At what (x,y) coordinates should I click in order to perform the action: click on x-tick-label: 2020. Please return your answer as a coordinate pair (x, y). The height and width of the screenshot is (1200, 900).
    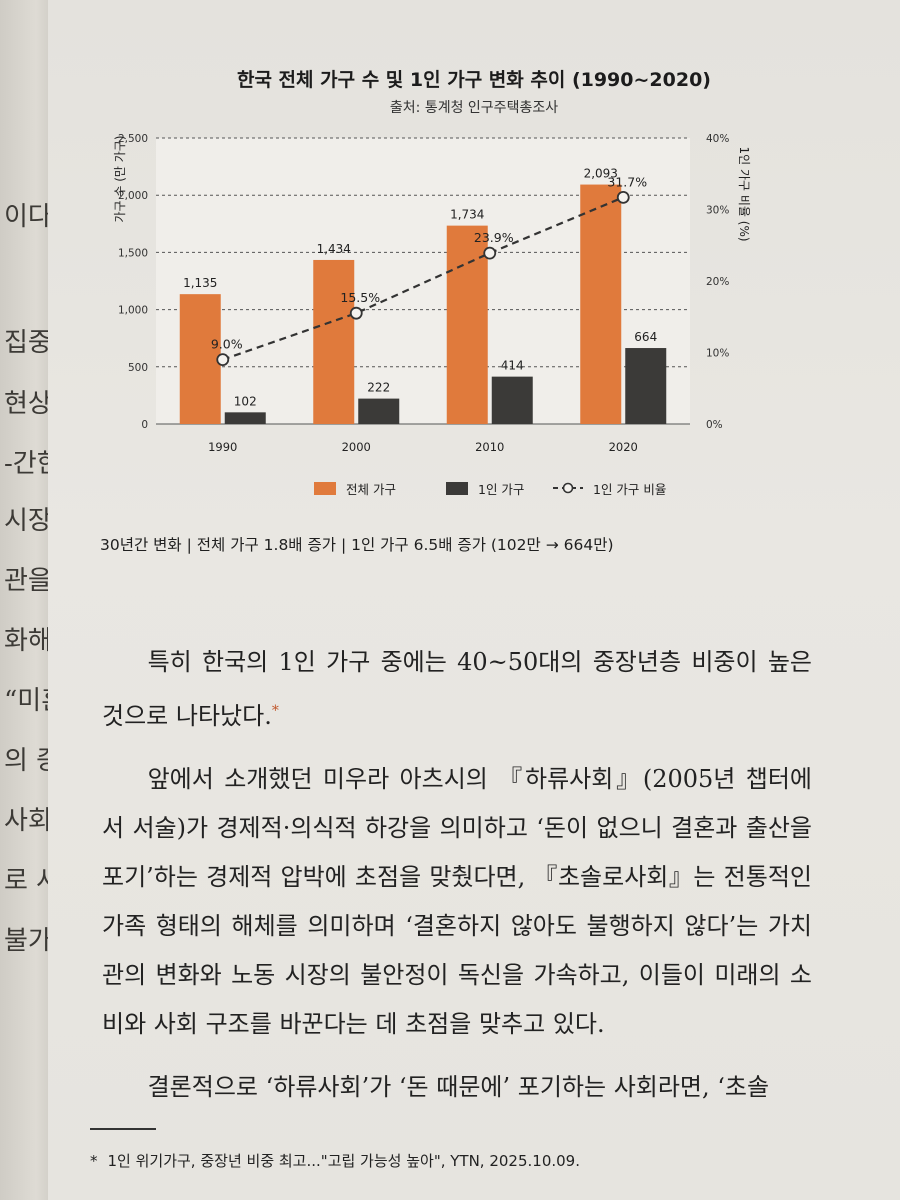
    Looking at the image, I should click on (623, 447).